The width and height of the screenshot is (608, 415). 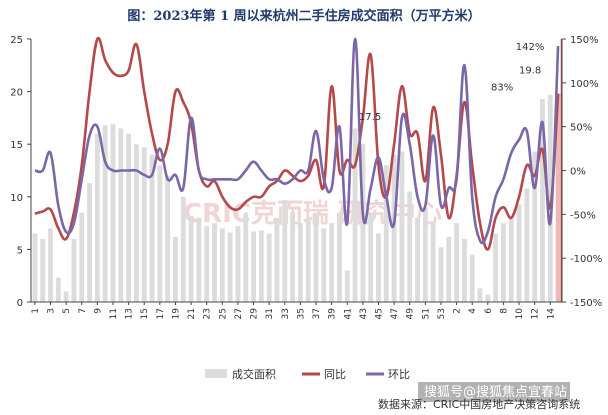 What do you see at coordinates (586, 259) in the screenshot?
I see `y-right-tick-1: -100%` at bounding box center [586, 259].